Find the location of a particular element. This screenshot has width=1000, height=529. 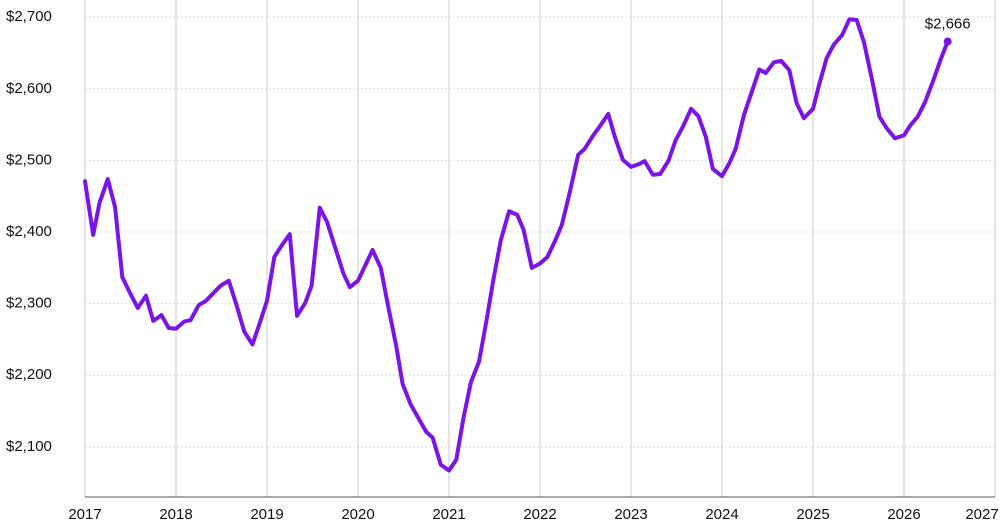

y-tick-label: $2,400 is located at coordinates (29, 231).